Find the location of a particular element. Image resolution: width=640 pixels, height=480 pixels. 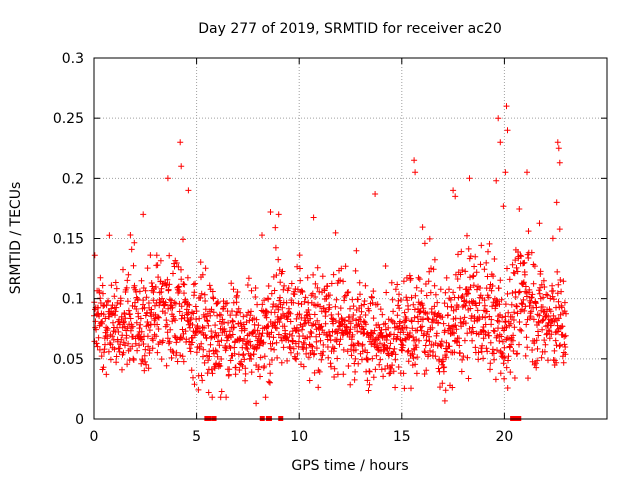

y-tick-label: 0.3 is located at coordinates (73, 59).